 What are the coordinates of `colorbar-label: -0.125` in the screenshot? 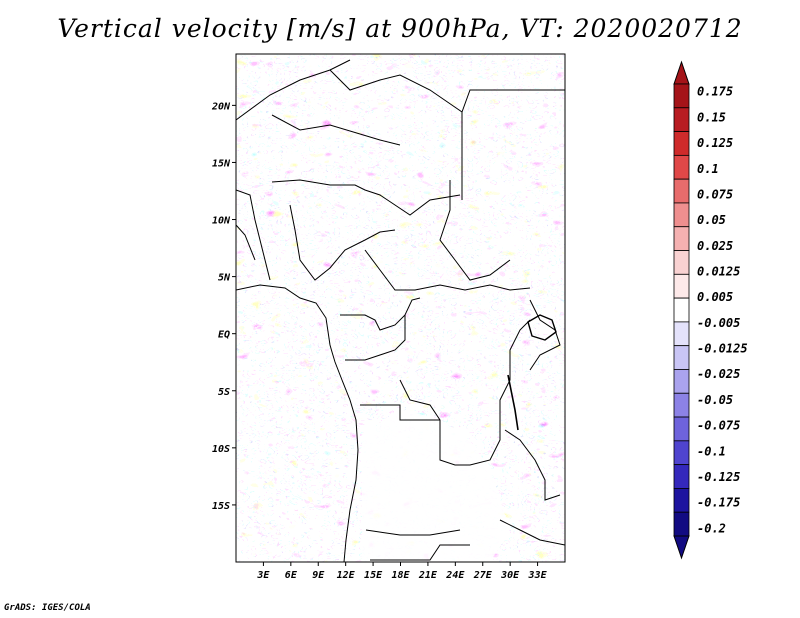 It's located at (718, 477).